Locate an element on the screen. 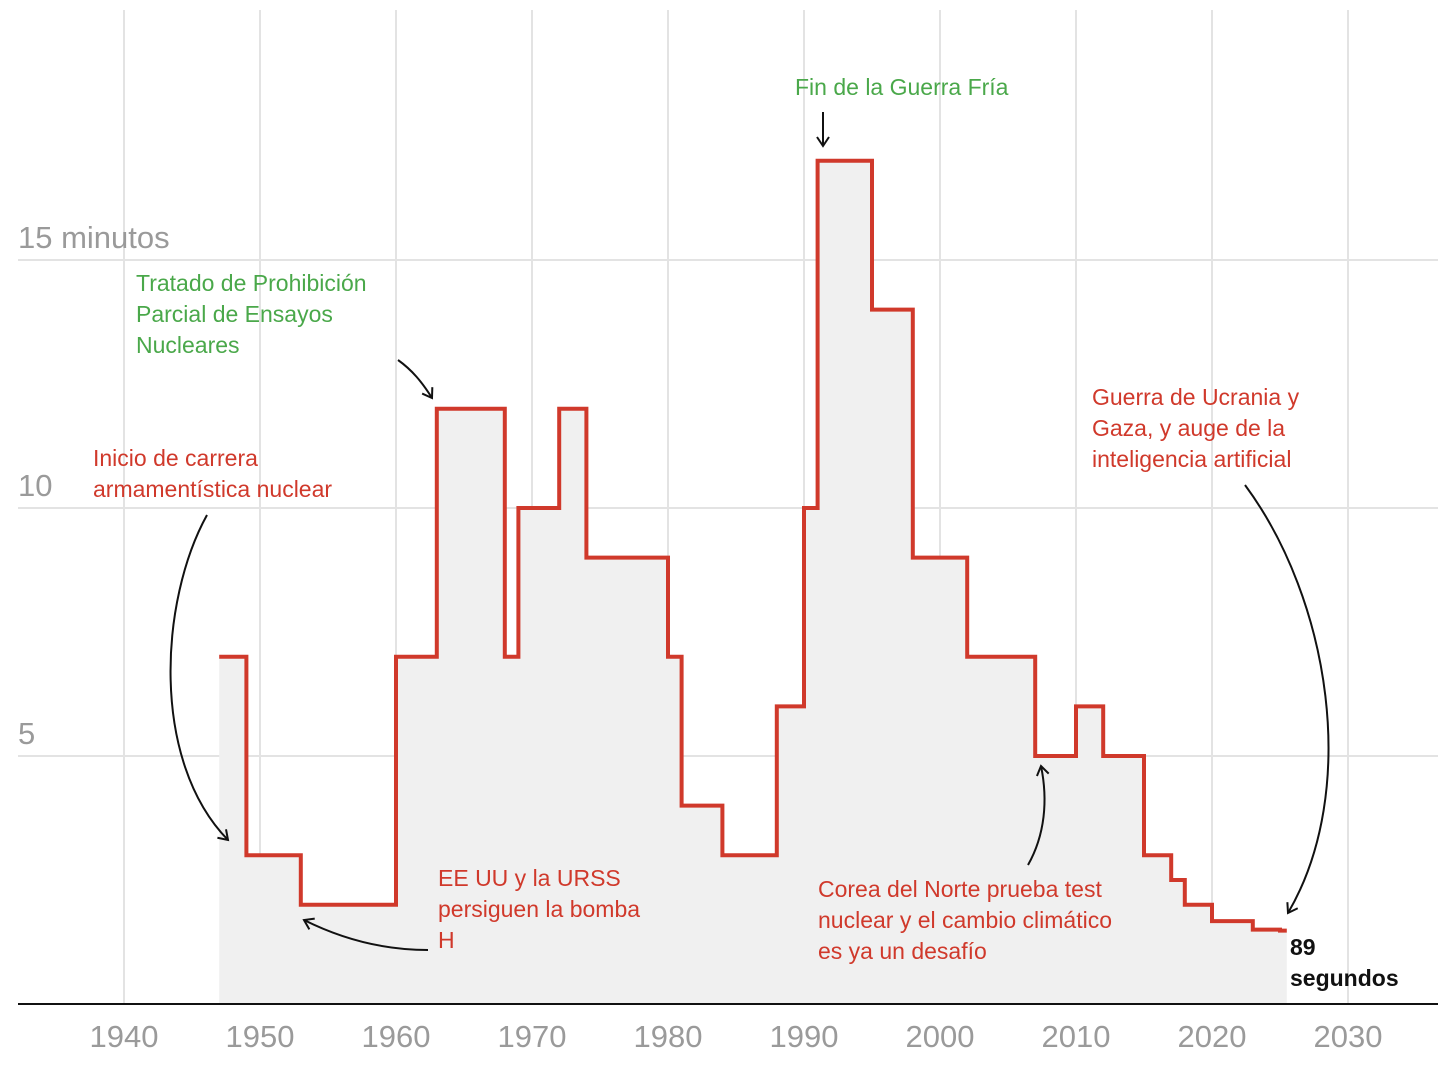  annotation-cold-war-end: Fin de la Guerra Fría is located at coordinates (902, 111).